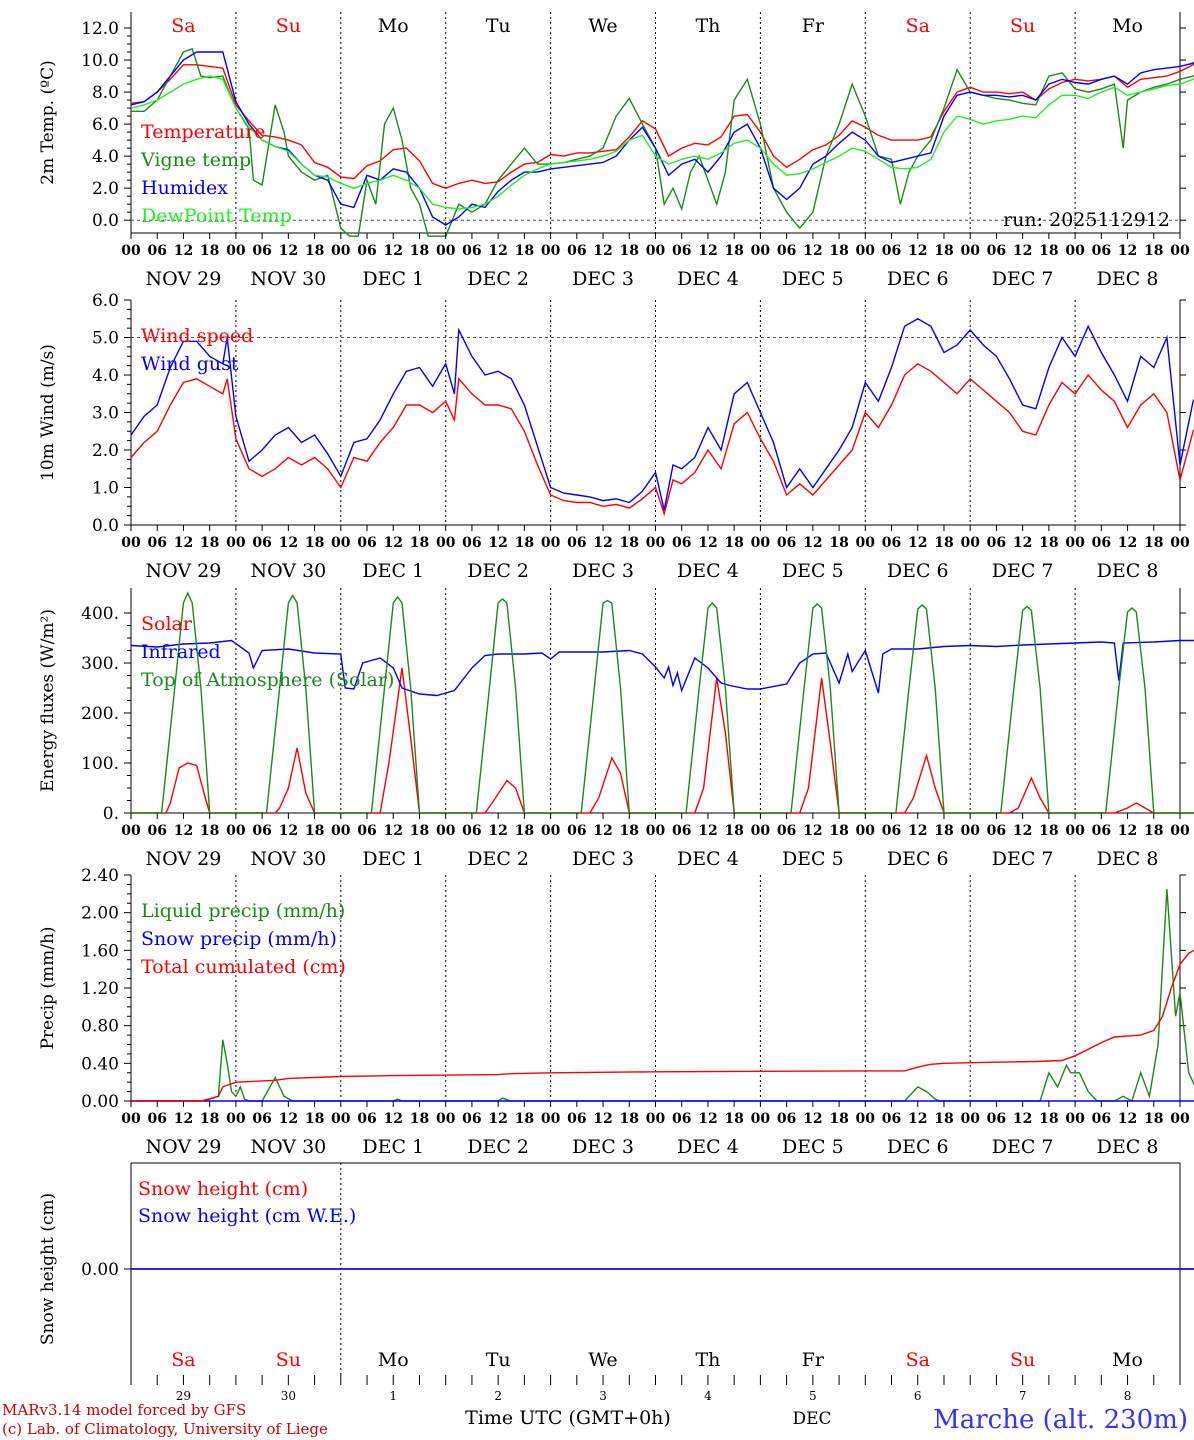  I want to click on y-tick-label: 2.40, so click(100, 876).